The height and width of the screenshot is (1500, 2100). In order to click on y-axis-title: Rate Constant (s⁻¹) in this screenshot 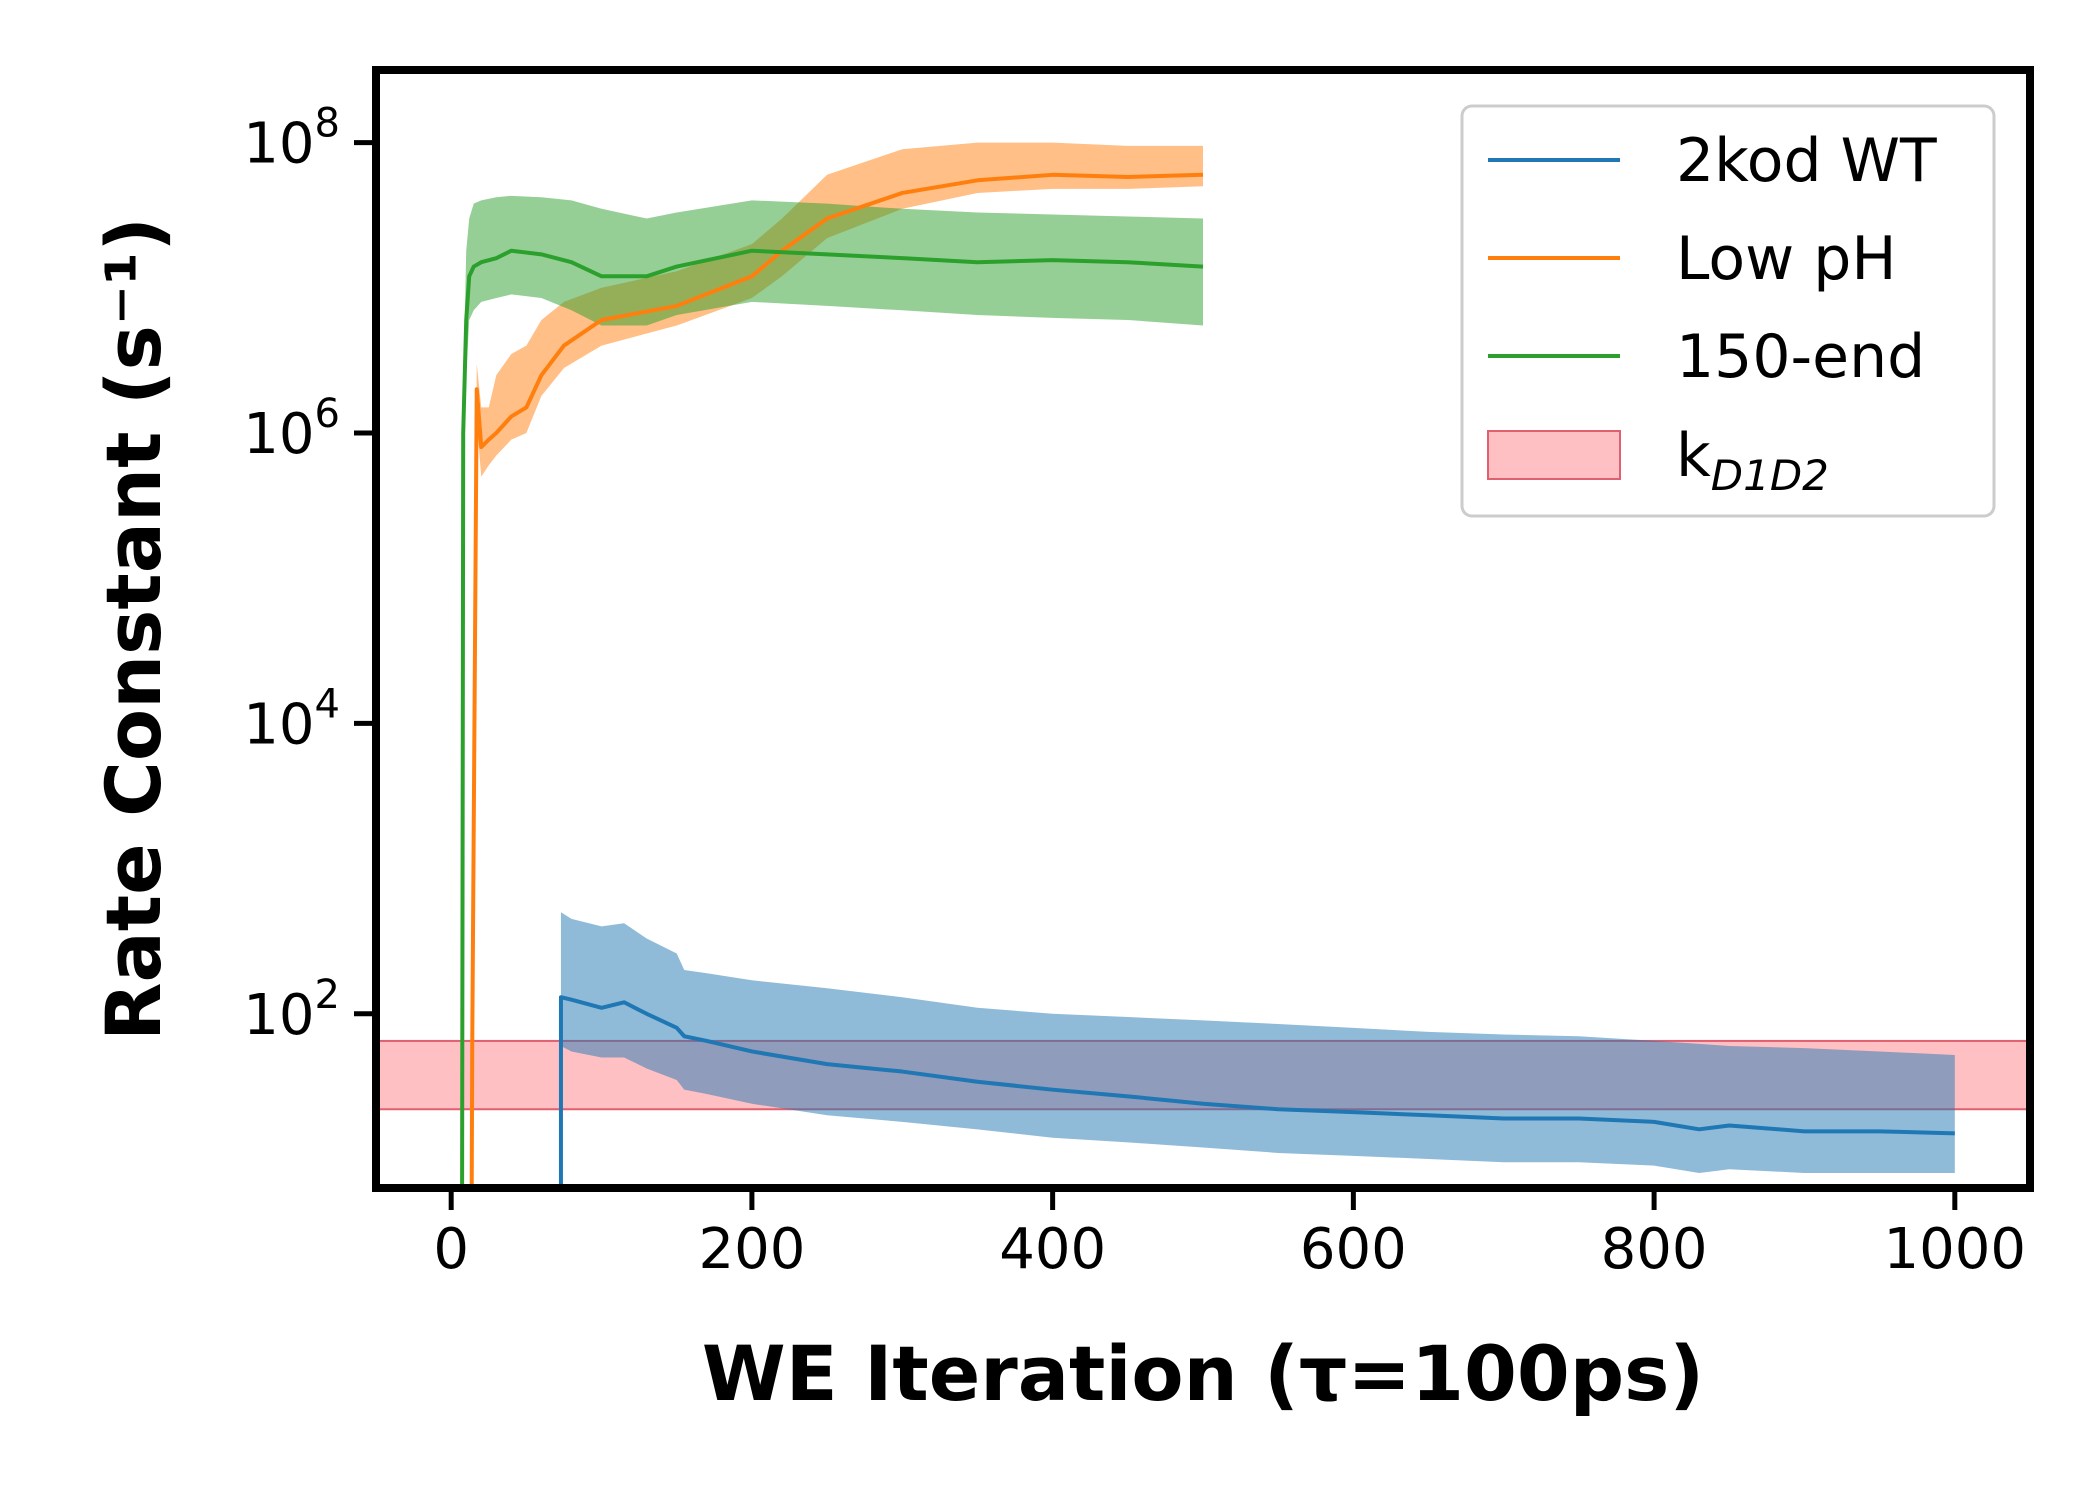, I will do `click(133, 629)`.